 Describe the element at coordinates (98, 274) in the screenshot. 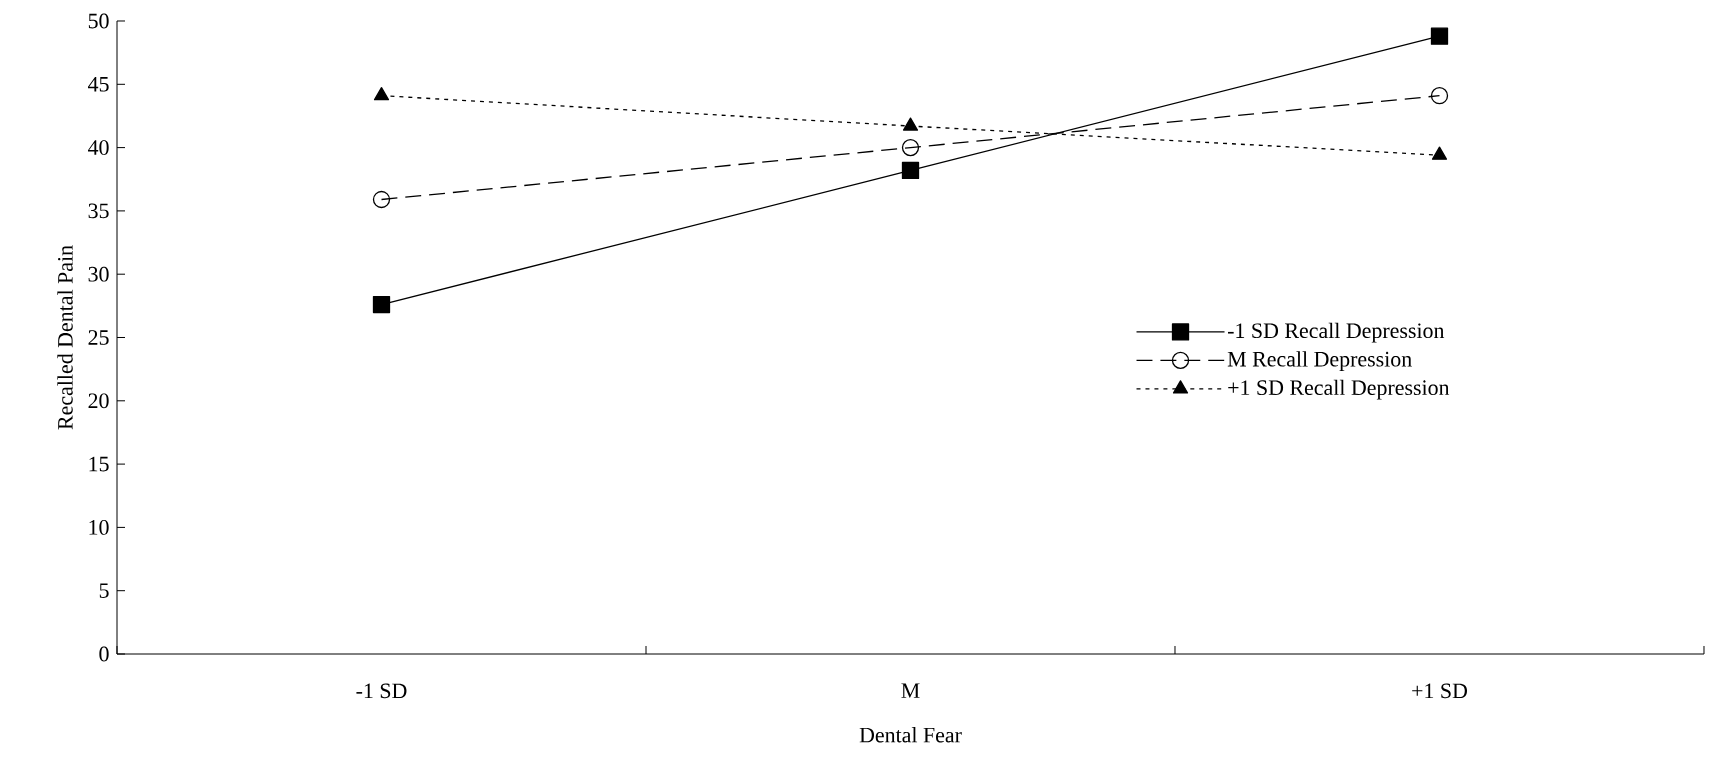

I see `y-tick-label: 30` at that location.